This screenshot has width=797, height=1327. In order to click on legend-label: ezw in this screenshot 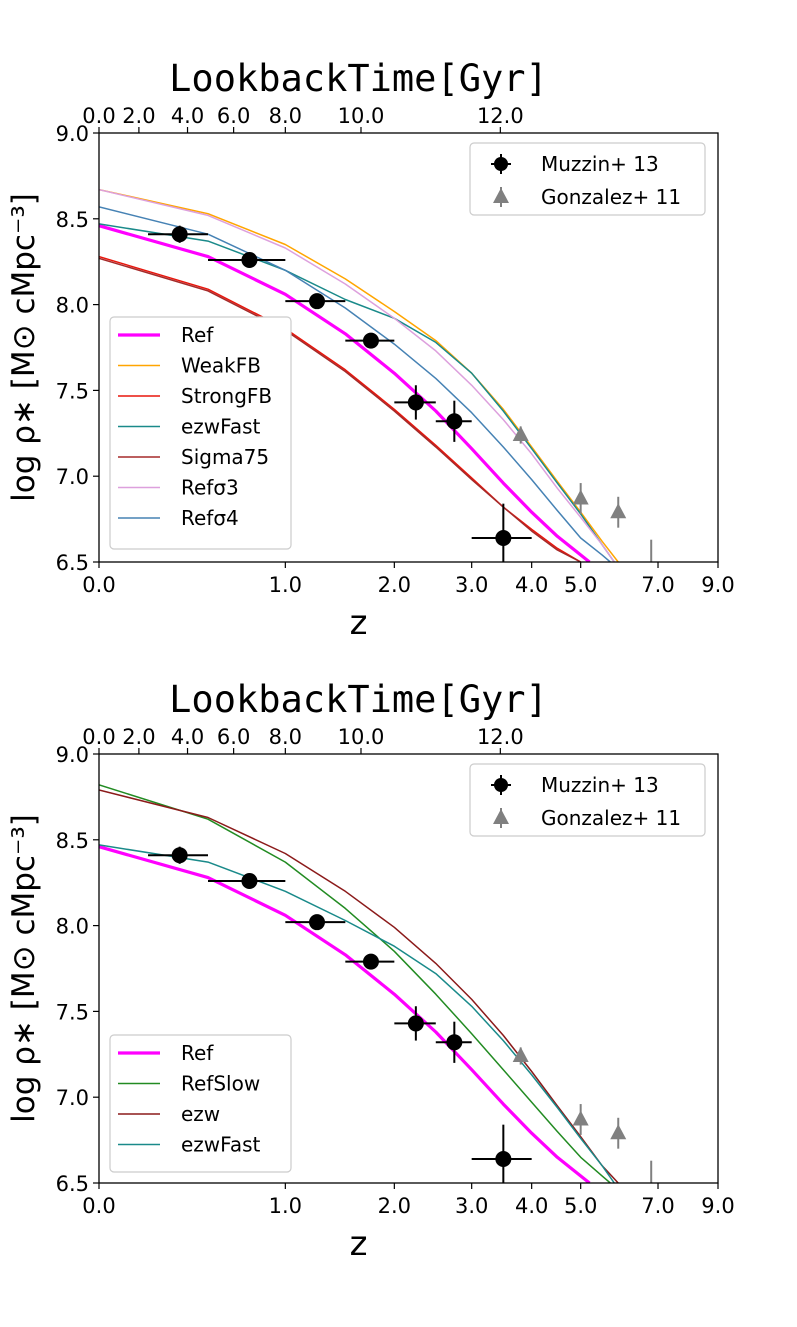, I will do `click(200, 1114)`.